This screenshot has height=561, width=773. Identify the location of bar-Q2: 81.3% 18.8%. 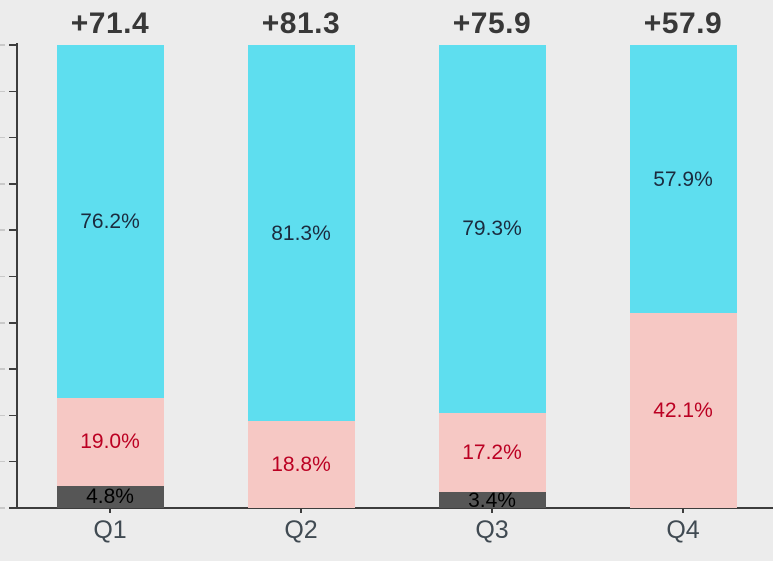
(301, 276).